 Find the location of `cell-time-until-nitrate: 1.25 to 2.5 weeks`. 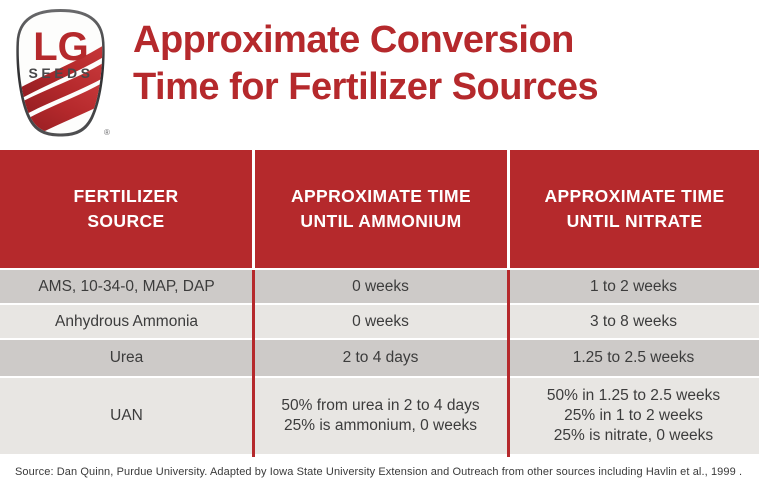

cell-time-until-nitrate: 1.25 to 2.5 weeks is located at coordinates (633, 357).